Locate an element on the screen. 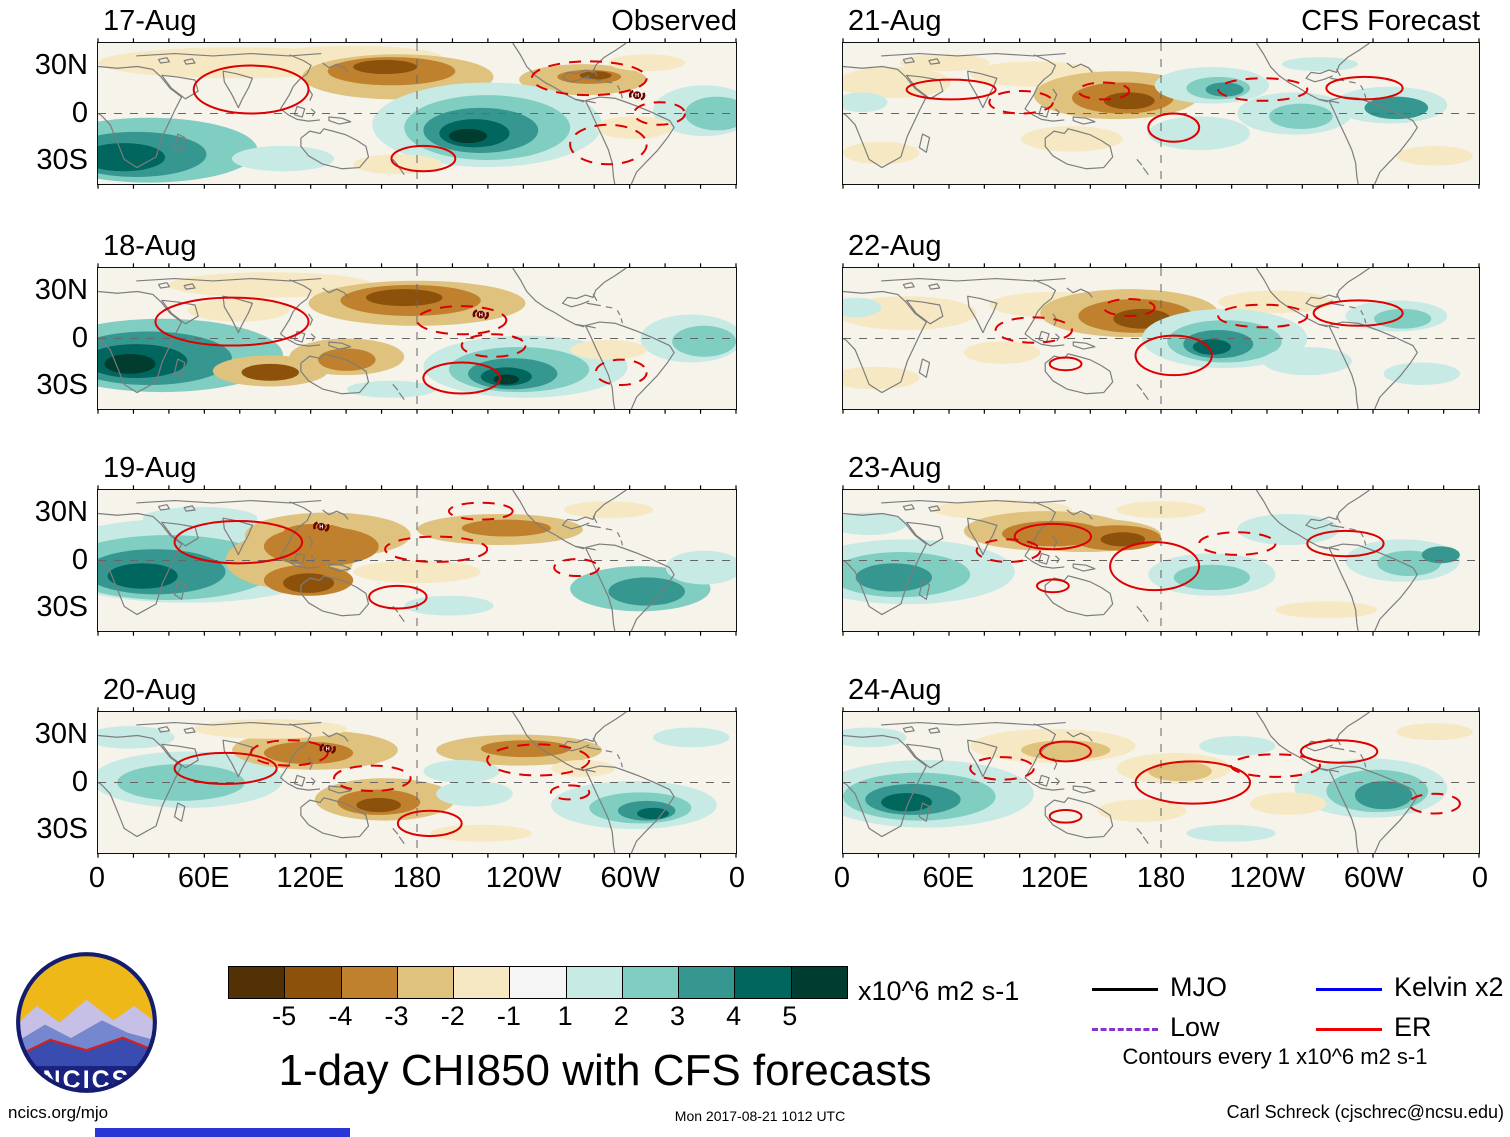 The width and height of the screenshot is (1510, 1137). er-line-swatch is located at coordinates (1349, 1029).